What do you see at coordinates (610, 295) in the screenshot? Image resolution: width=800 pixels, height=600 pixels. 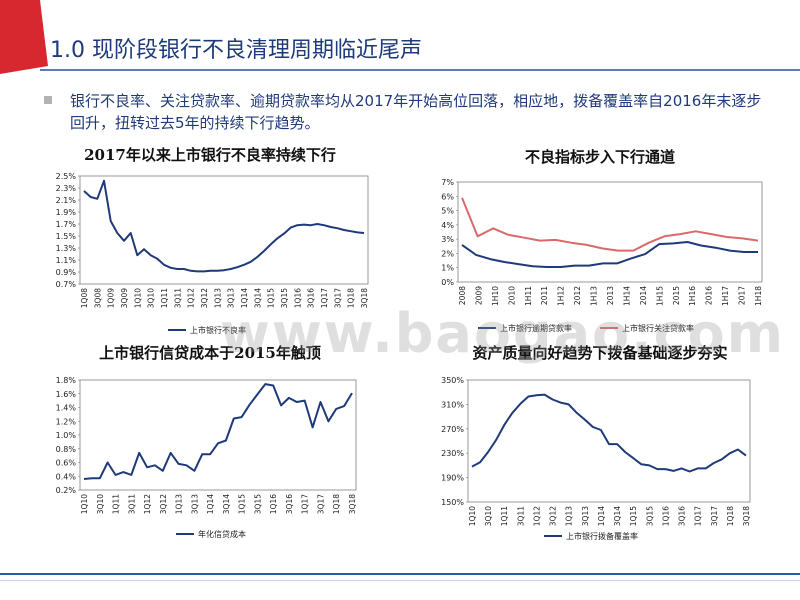 I see `x-tick-label: 2013` at bounding box center [610, 295].